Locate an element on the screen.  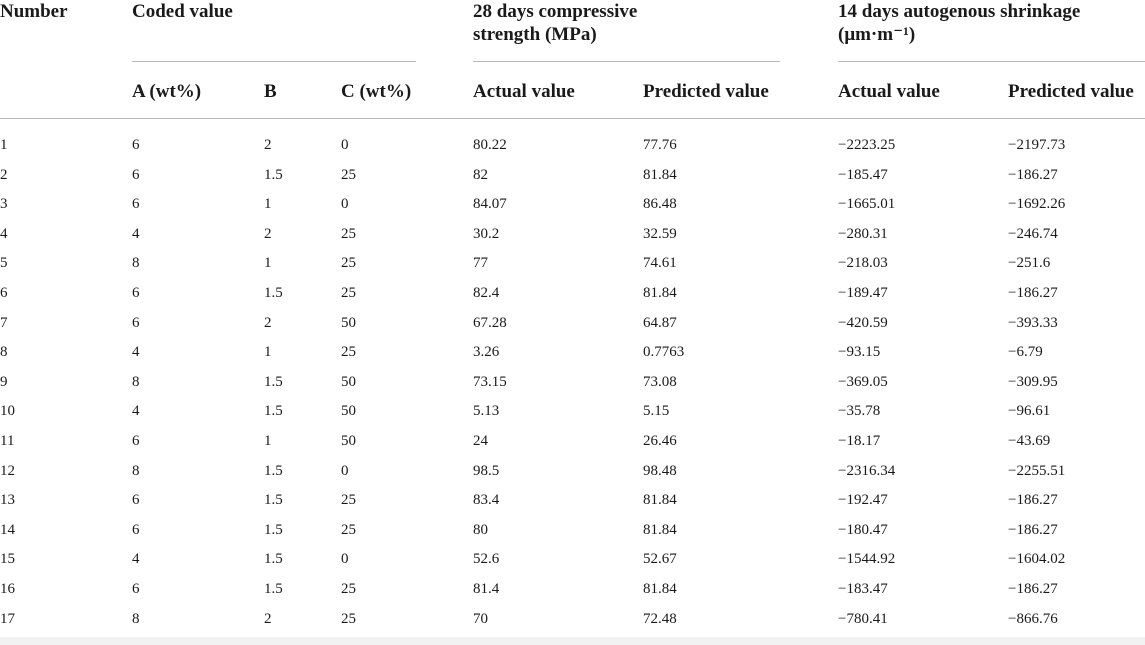
subheader-sh-actual: Actual value is located at coordinates (889, 91).